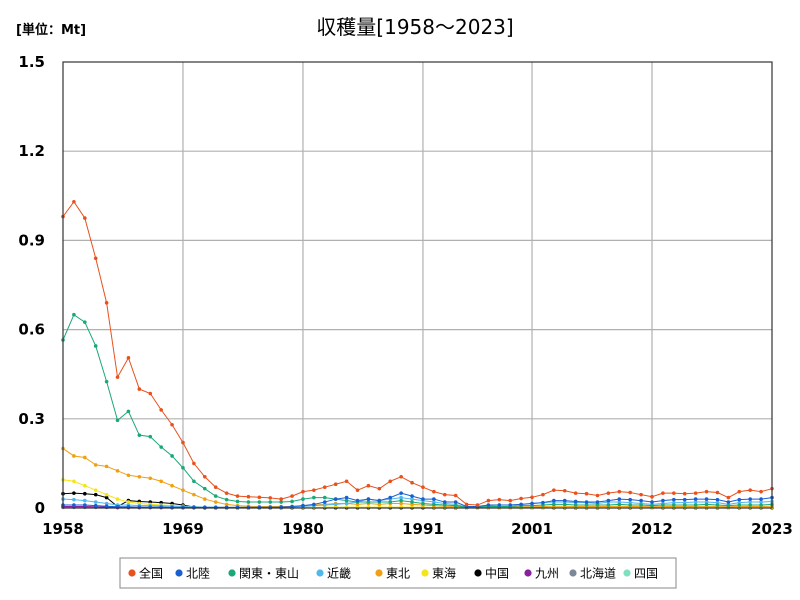 This screenshot has height=600, width=800. What do you see at coordinates (652, 529) in the screenshot?
I see `x-tick-label: 2012` at bounding box center [652, 529].